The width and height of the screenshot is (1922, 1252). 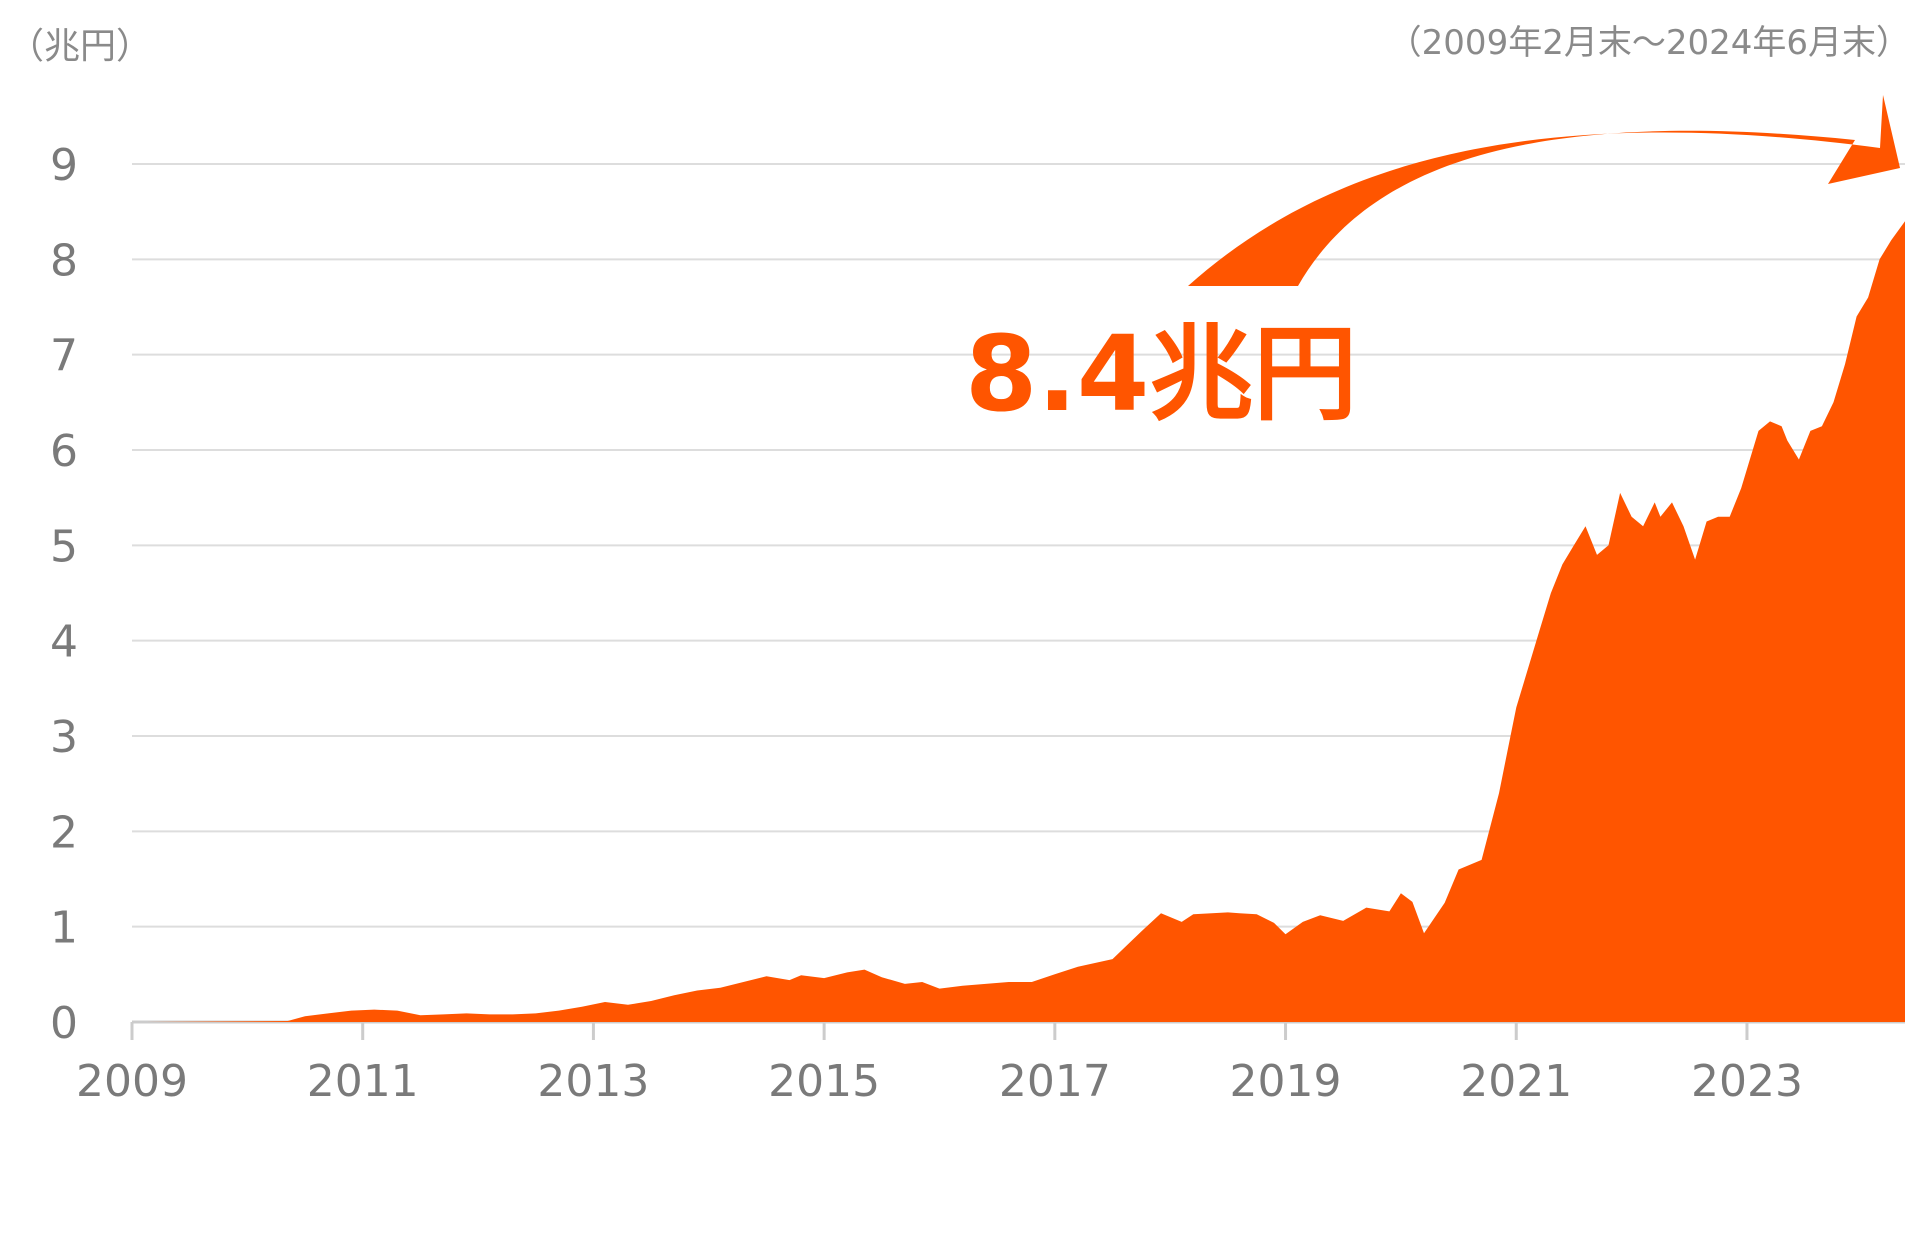 I want to click on period-label: （2009年2月末～2024年6月末）, so click(x=1649, y=43).